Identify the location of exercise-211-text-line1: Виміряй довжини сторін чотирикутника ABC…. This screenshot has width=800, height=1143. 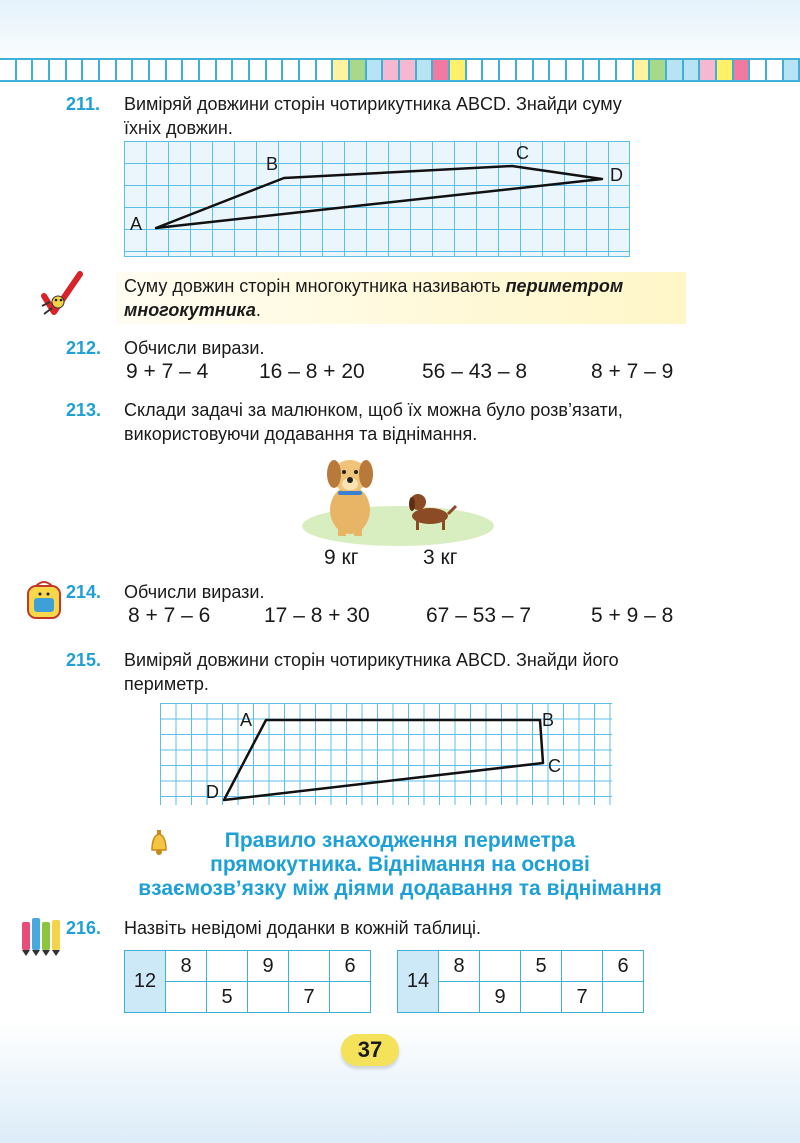
(373, 104).